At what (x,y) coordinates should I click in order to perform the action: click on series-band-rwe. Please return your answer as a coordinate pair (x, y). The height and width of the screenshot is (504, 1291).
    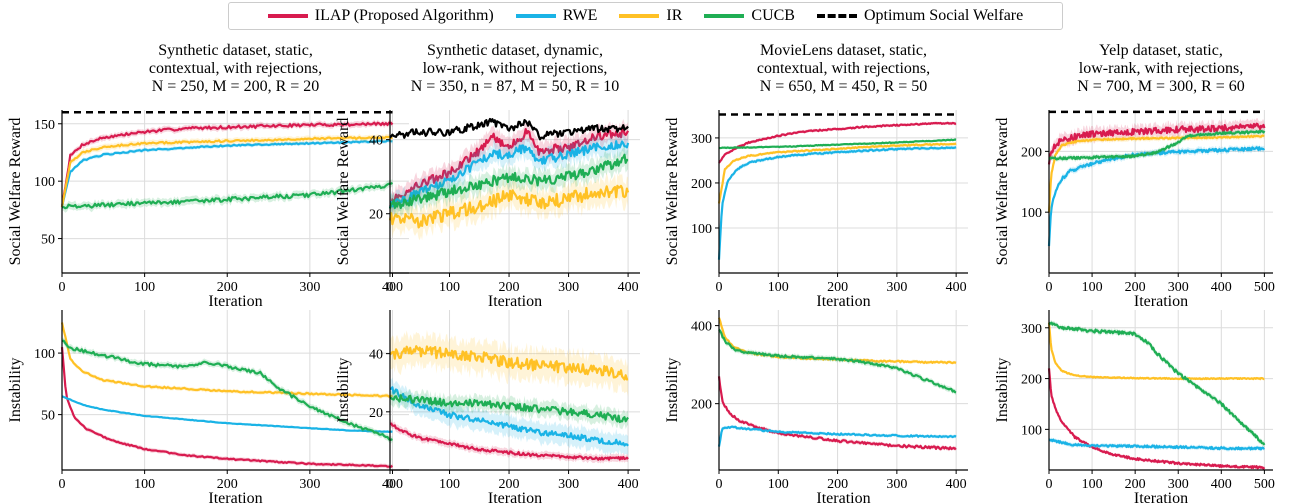
    Looking at the image, I should click on (509, 175).